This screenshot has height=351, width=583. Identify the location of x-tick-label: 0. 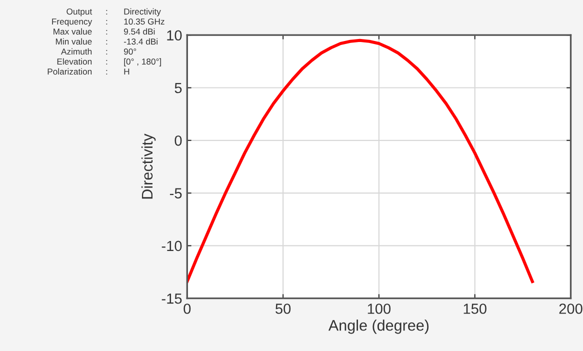
(187, 309).